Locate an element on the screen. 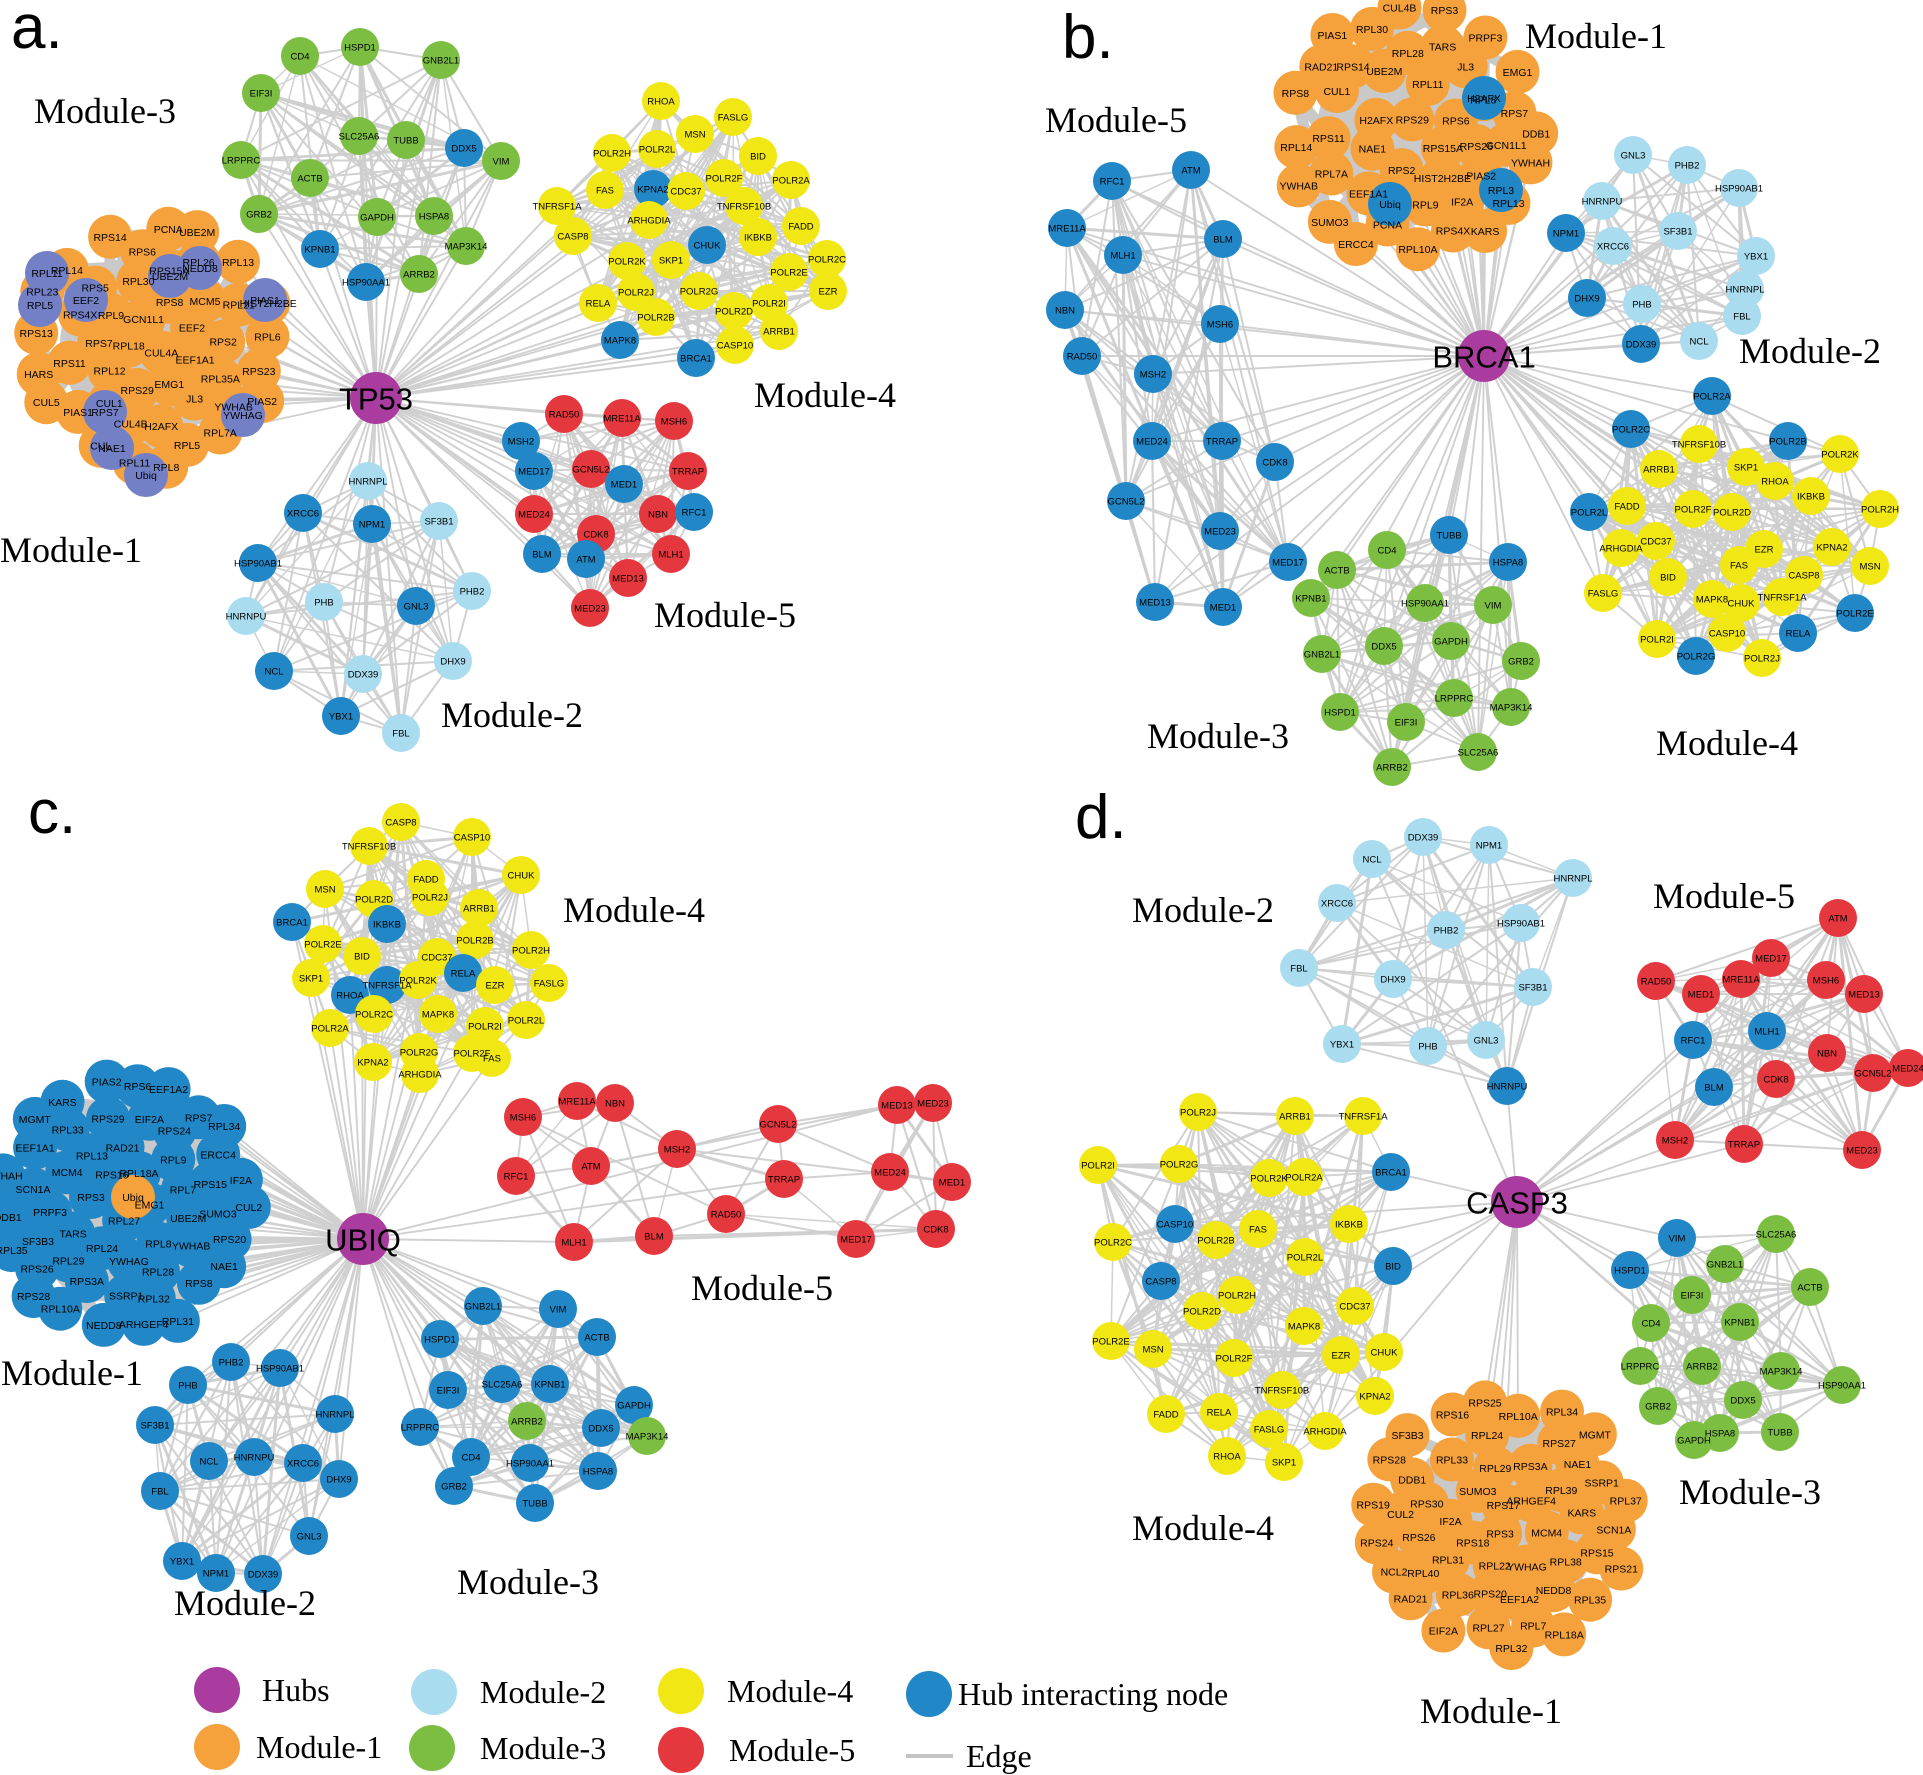 The width and height of the screenshot is (1923, 1775). svg-text: RPL32 is located at coordinates (154, 1300).